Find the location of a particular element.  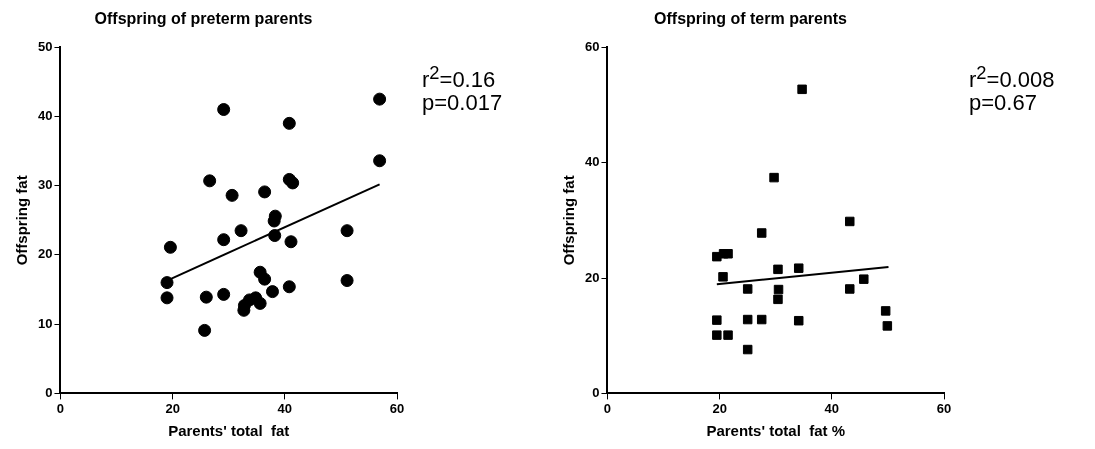

x-axis-title: Parents' total fat is located at coordinates (229, 431).